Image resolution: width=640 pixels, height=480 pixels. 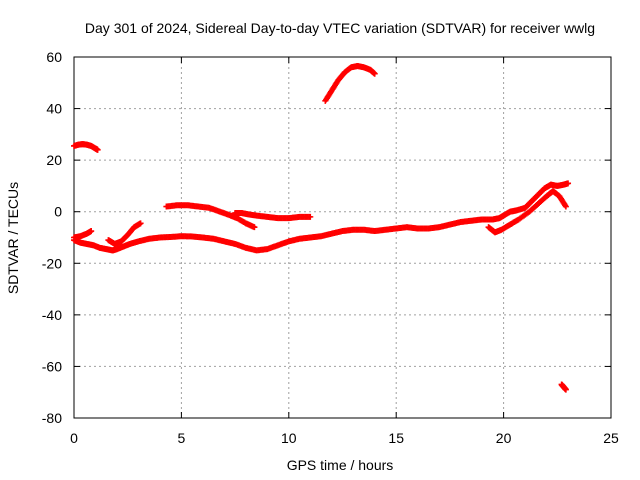 What do you see at coordinates (52, 418) in the screenshot?
I see `y-tick-label: -80` at bounding box center [52, 418].